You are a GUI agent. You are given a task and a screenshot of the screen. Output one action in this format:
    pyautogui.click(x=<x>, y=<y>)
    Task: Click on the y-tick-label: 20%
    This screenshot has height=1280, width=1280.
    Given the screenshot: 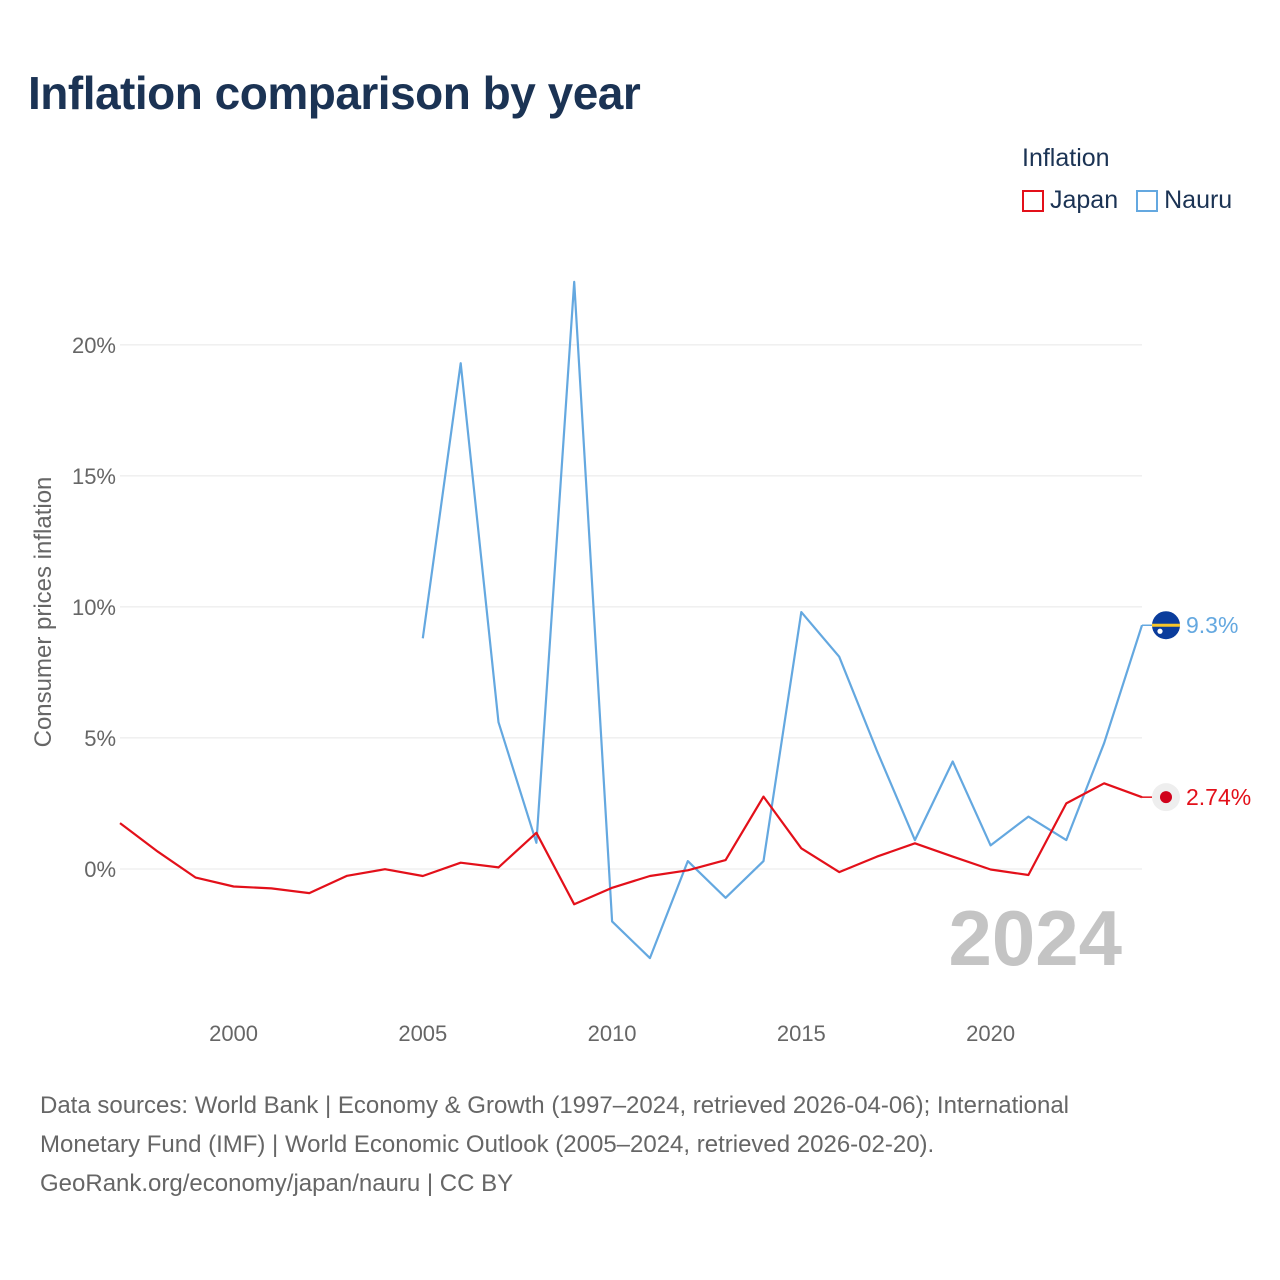 What is the action you would take?
    pyautogui.click(x=94, y=345)
    